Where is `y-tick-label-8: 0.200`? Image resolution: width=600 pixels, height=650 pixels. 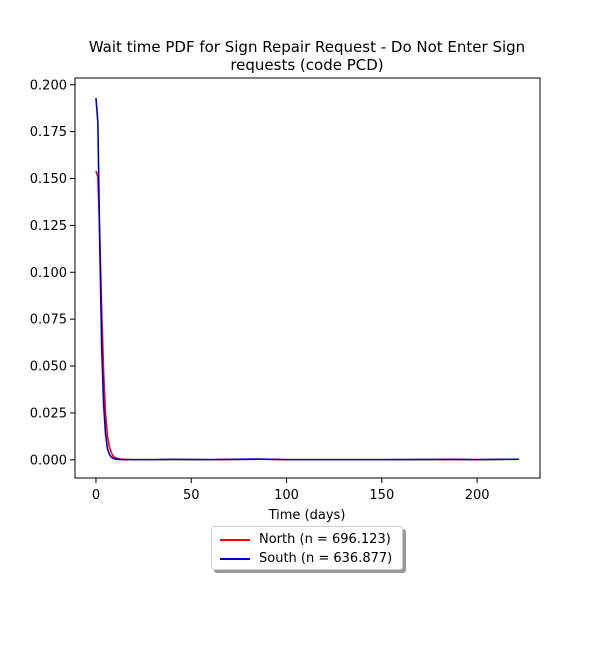
y-tick-label-8: 0.200 is located at coordinates (48, 85).